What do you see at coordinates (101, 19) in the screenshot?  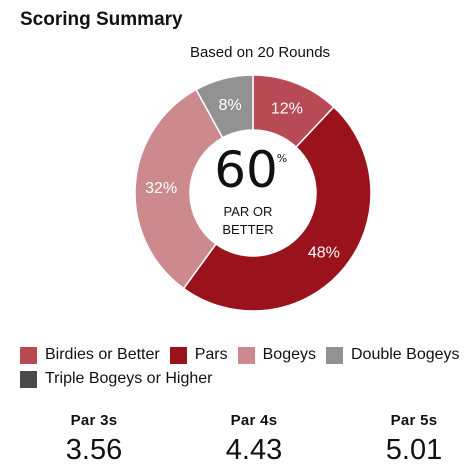 I see `page-title: Scoring Summary` at bounding box center [101, 19].